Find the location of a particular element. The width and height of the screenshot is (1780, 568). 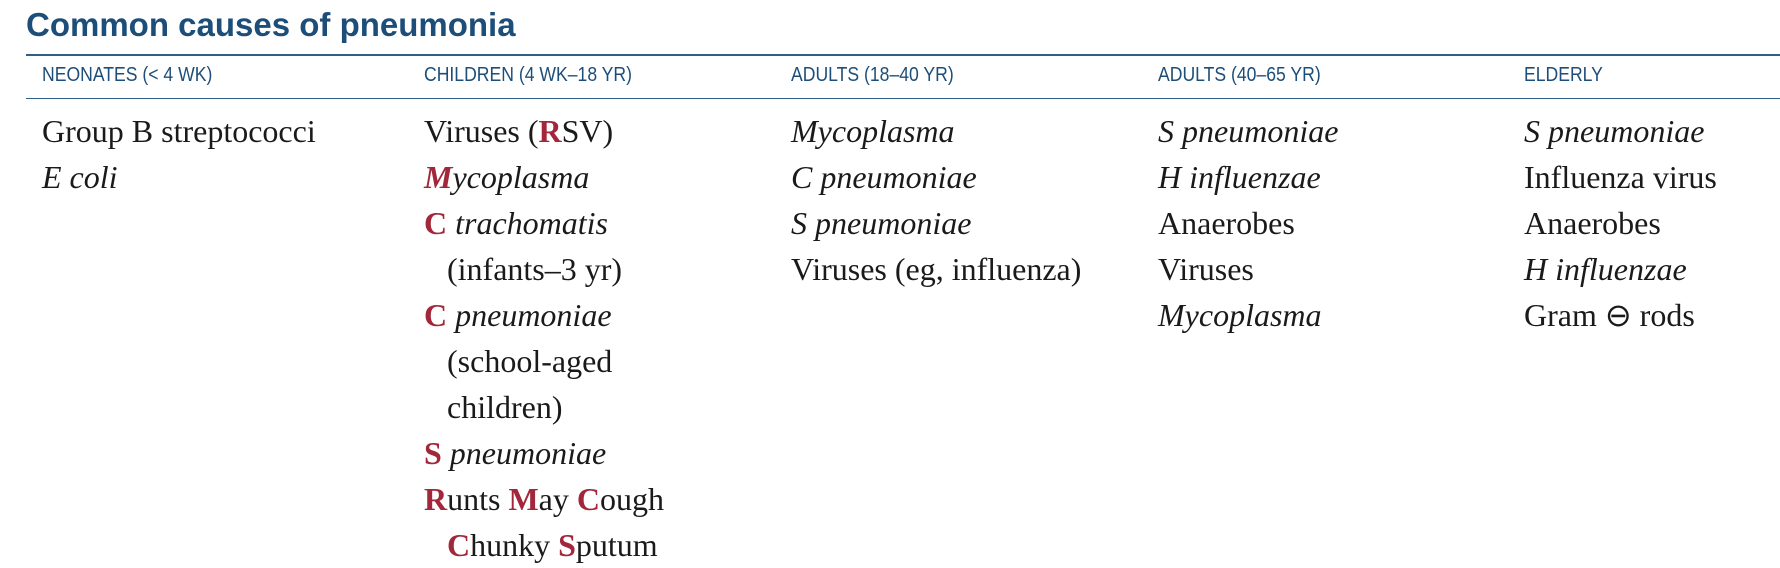

cause-item: Group B streptococci is located at coordinates (179, 131).